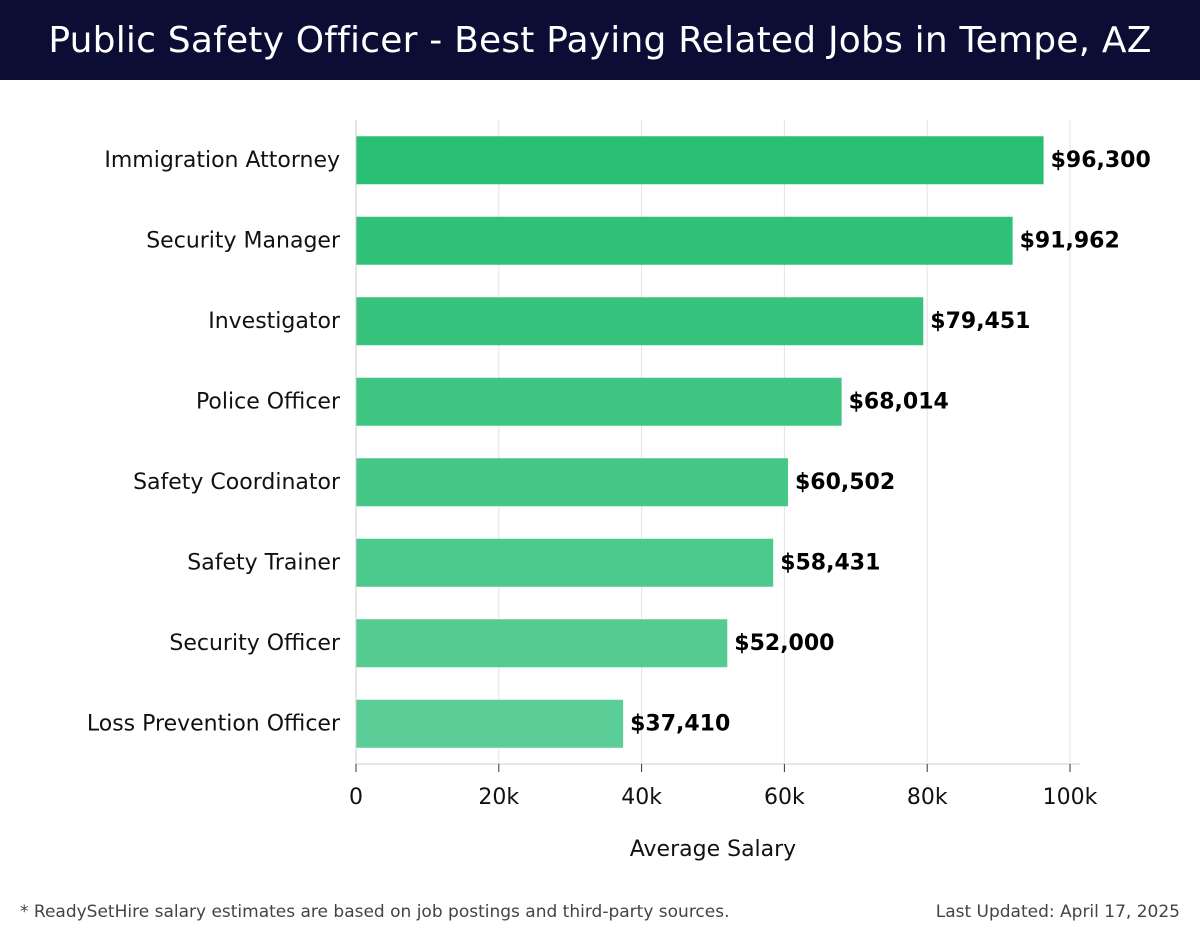  Describe the element at coordinates (356, 797) in the screenshot. I see `x-tick-label: 0` at that location.